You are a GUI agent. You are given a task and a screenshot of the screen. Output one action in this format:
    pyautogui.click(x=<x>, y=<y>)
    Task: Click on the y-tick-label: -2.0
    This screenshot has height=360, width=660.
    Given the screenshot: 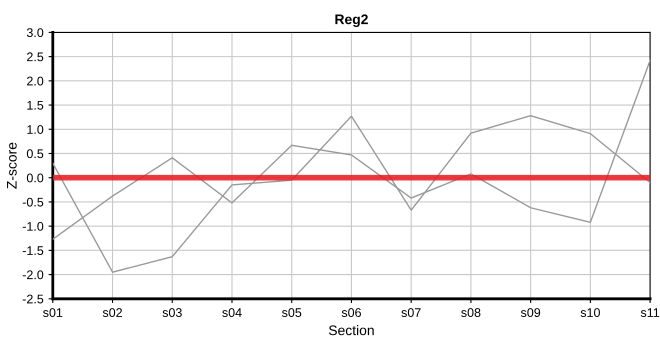 What is the action you would take?
    pyautogui.click(x=33, y=275)
    